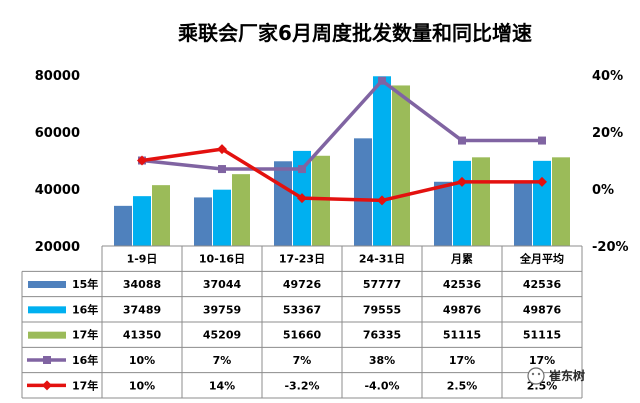 The image size is (640, 403). What do you see at coordinates (539, 374) in the screenshot?
I see `wechat-icon-eye-right` at bounding box center [539, 374].